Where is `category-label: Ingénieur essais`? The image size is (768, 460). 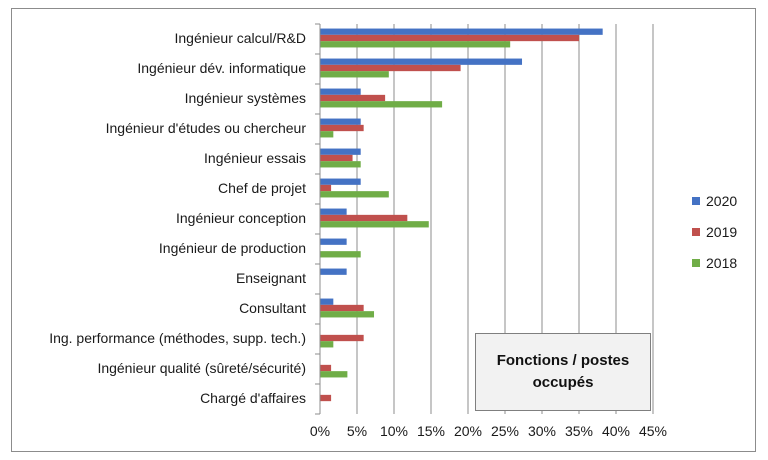
category-label: Ingénieur essais is located at coordinates (255, 158).